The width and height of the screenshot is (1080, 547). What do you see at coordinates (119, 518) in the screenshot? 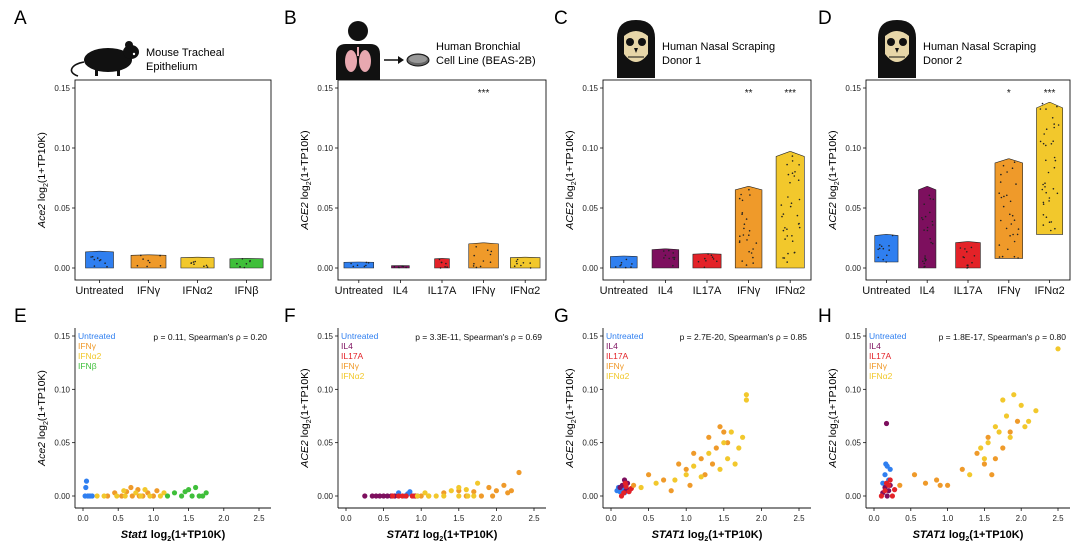
I see `x-tick-label: 0.5` at bounding box center [119, 518].